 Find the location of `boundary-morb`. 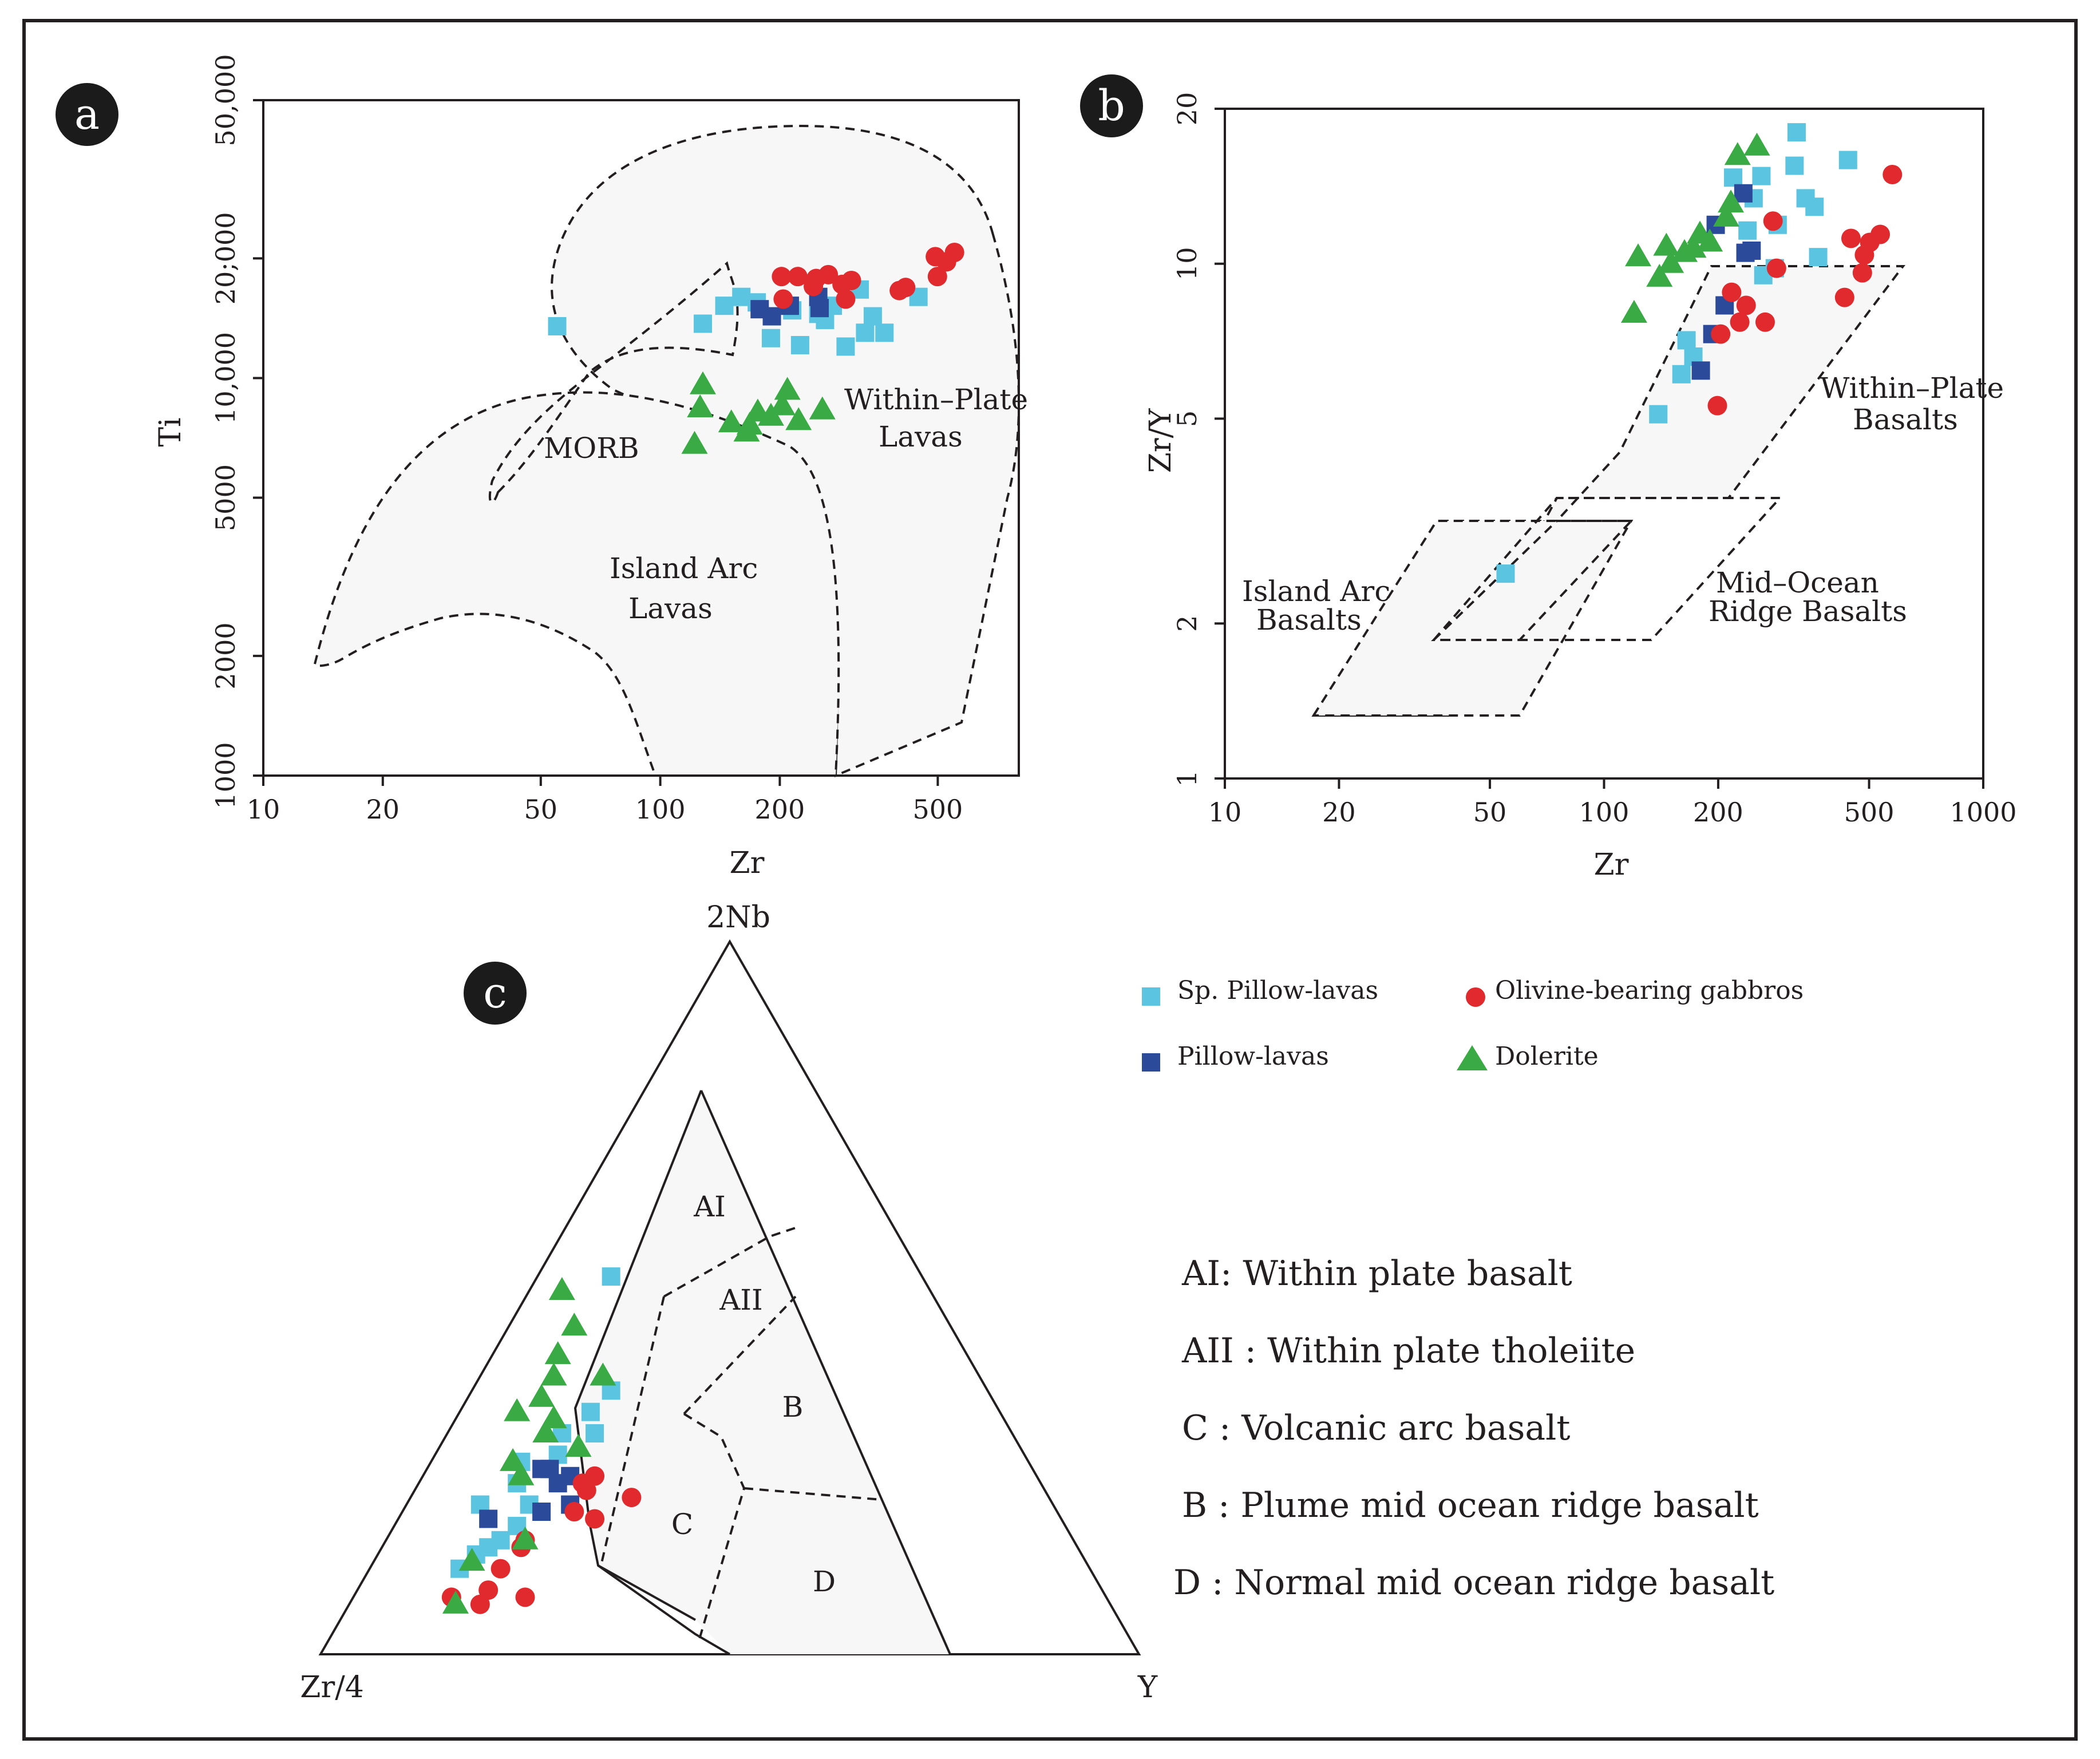

boundary-morb is located at coordinates (613, 382).